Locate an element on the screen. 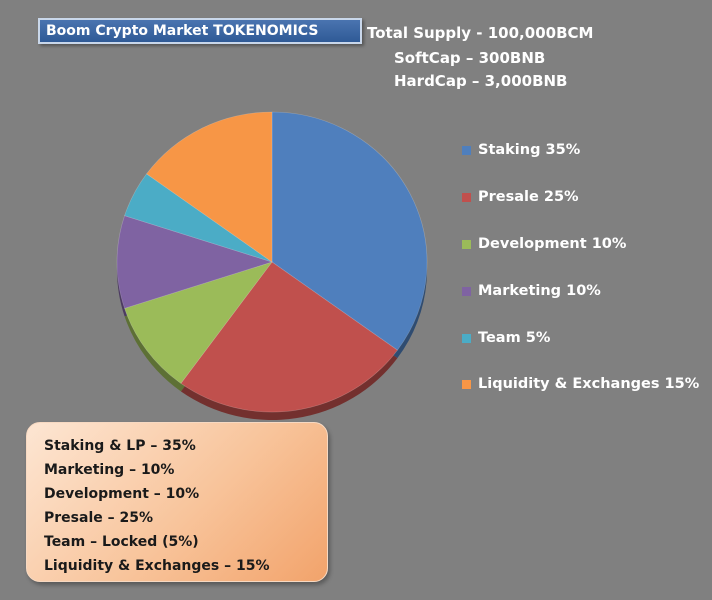 This screenshot has width=712, height=600. legend-swatch-marketing is located at coordinates (466, 291).